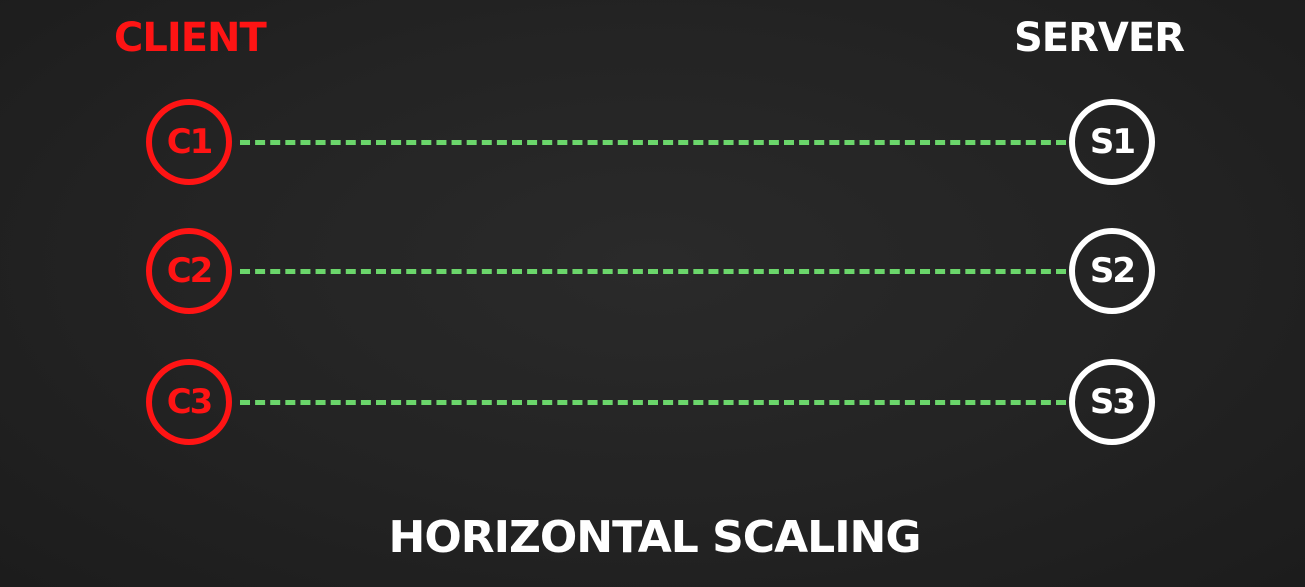  I want to click on client-node: C1, so click(189, 142).